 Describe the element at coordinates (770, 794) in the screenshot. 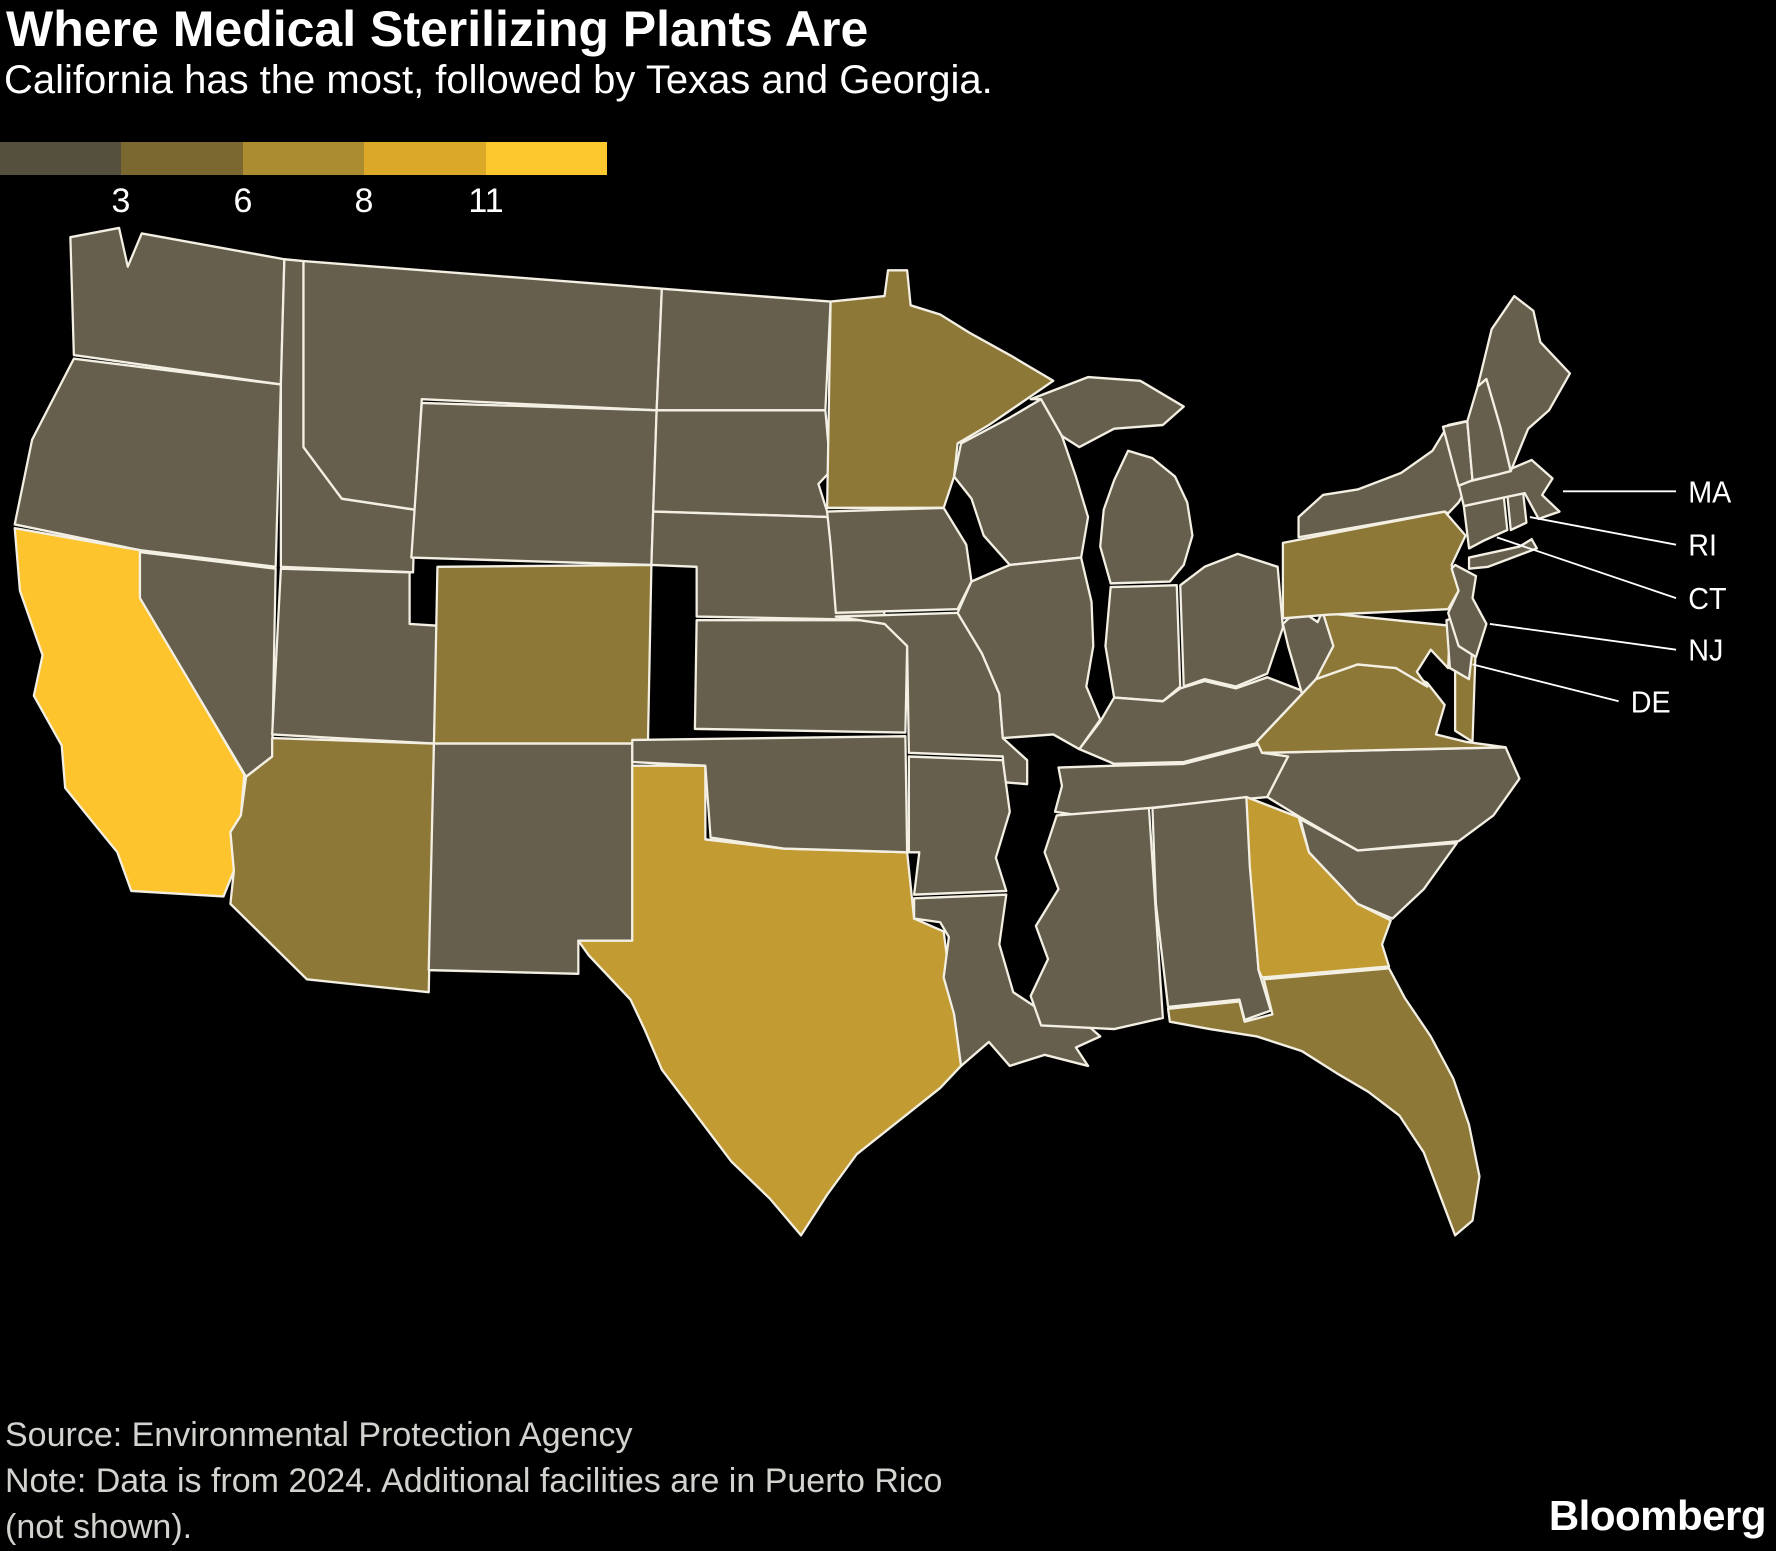

I see `state-OK` at that location.